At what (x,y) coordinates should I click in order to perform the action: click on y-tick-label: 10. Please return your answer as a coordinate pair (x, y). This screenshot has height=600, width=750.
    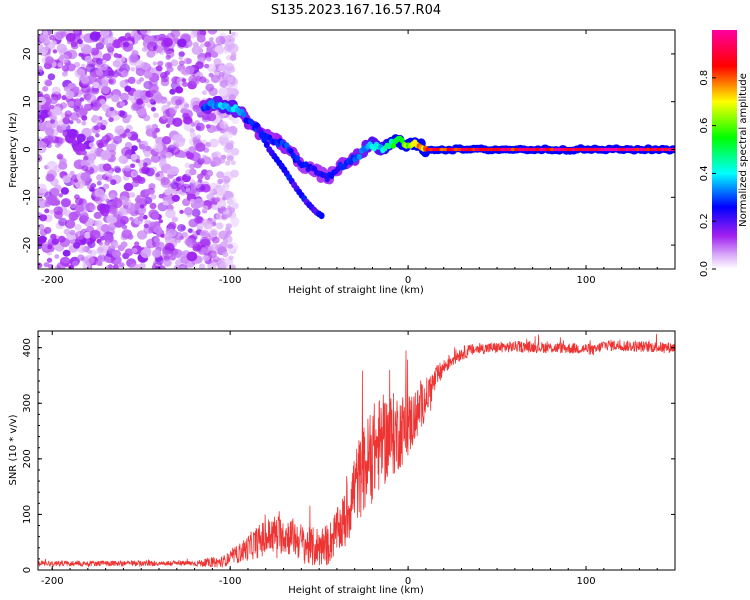
    Looking at the image, I should click on (27, 101).